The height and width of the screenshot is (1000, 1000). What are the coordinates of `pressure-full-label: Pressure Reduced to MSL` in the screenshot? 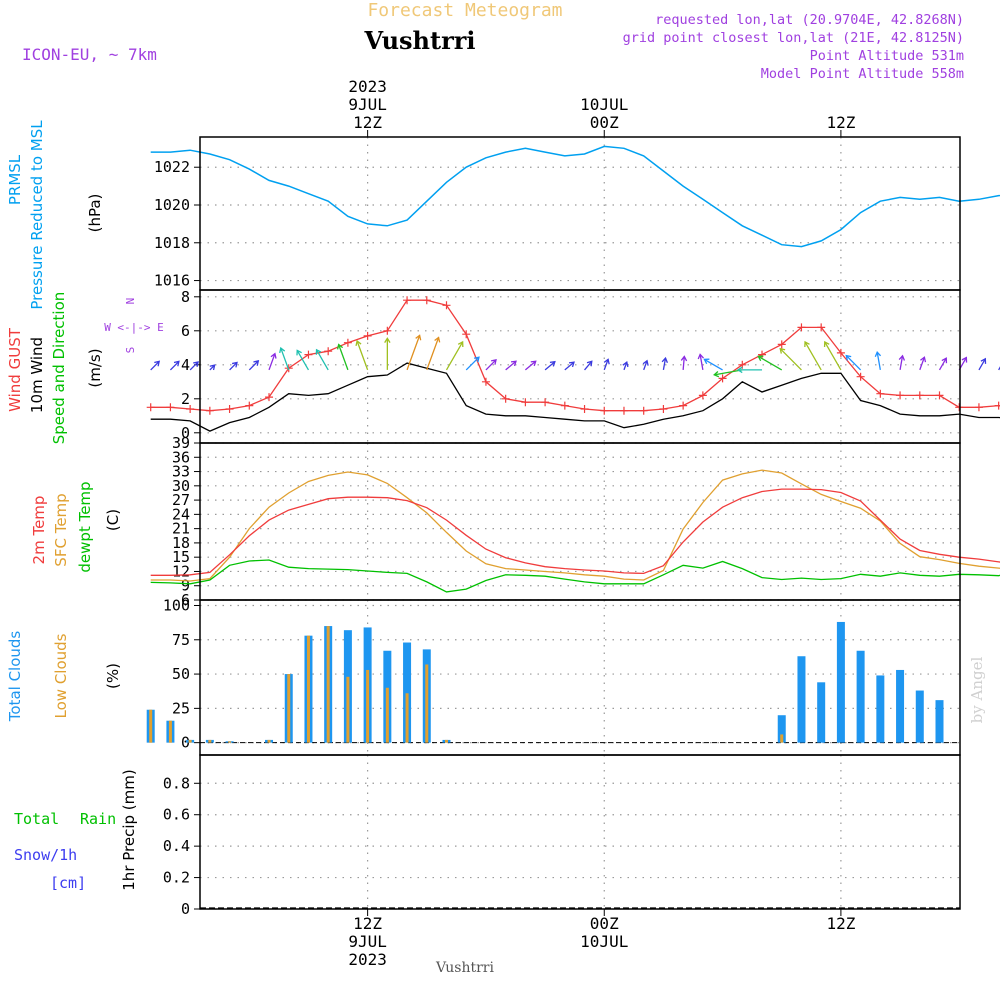 It's located at (37, 215).